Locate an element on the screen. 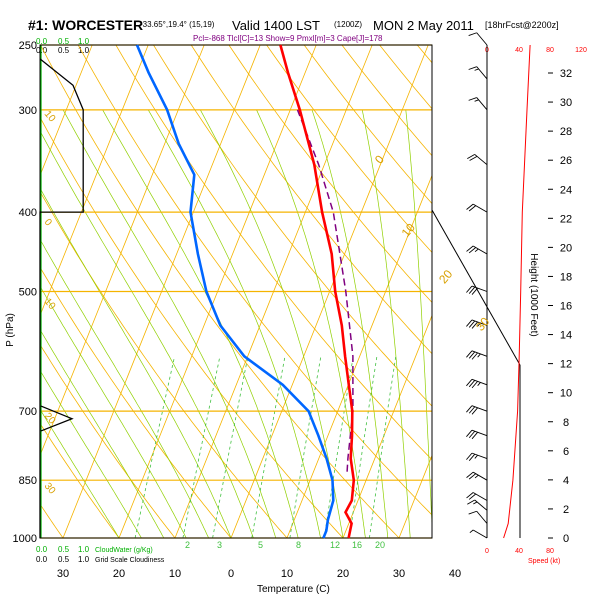  x-tick-label: 10 is located at coordinates (175, 574).